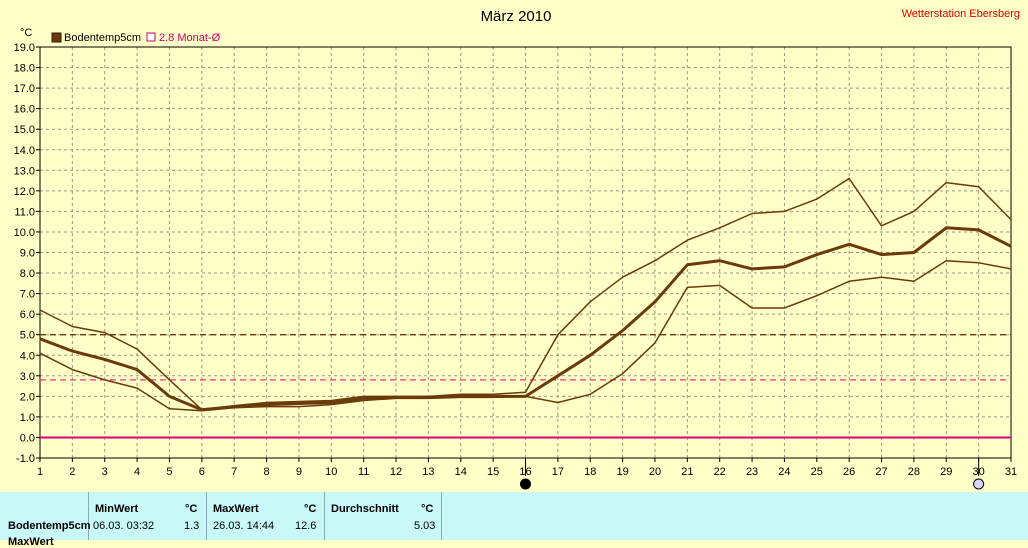 The width and height of the screenshot is (1028, 548). What do you see at coordinates (299, 472) in the screenshot?
I see `x-tick-label: 9` at bounding box center [299, 472].